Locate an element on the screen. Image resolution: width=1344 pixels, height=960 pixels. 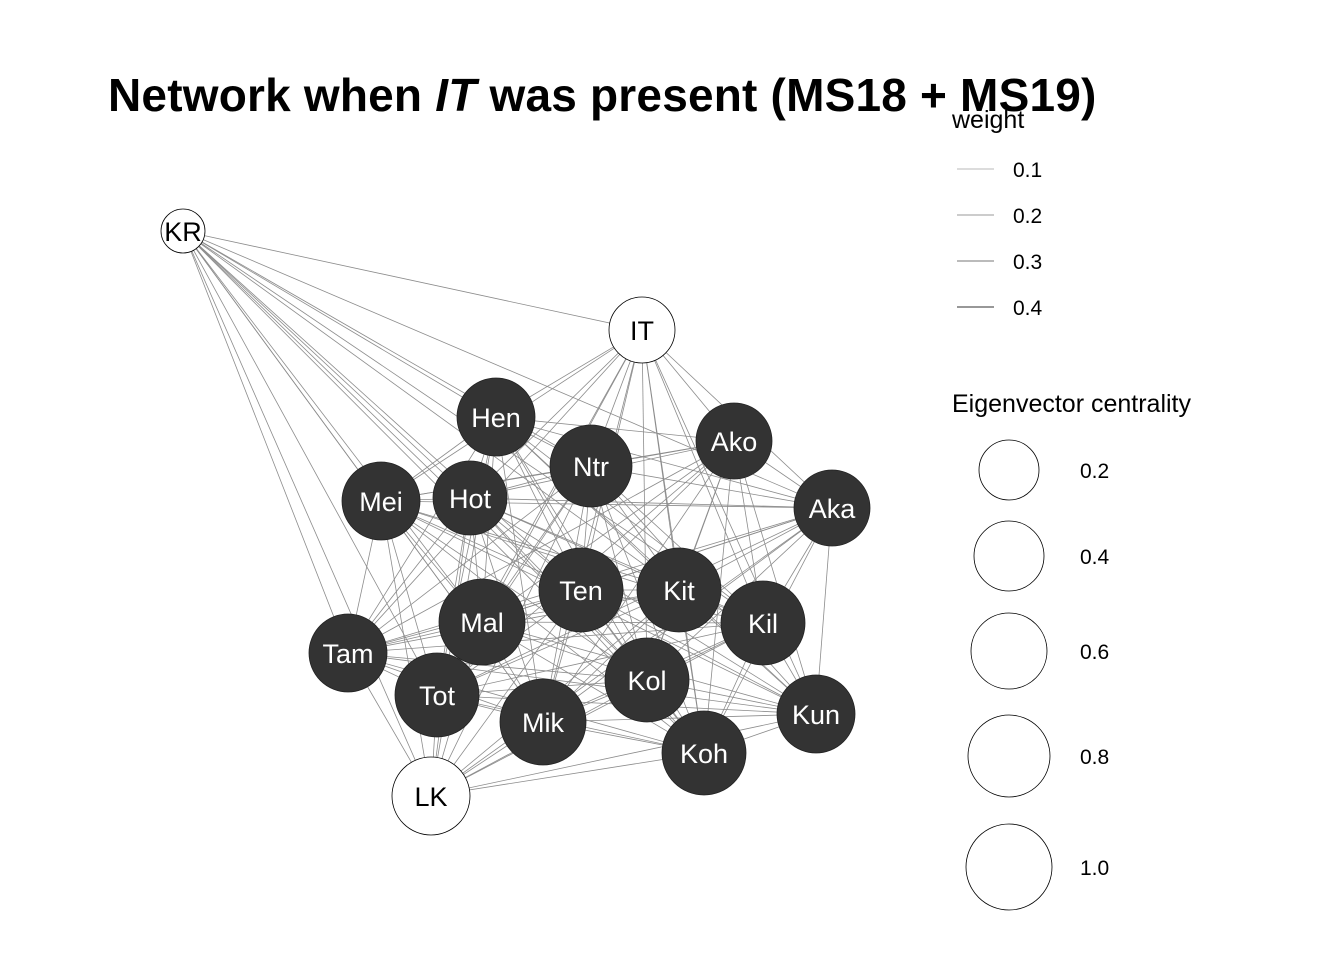
edge-Hen-Mik is located at coordinates (519, 569).